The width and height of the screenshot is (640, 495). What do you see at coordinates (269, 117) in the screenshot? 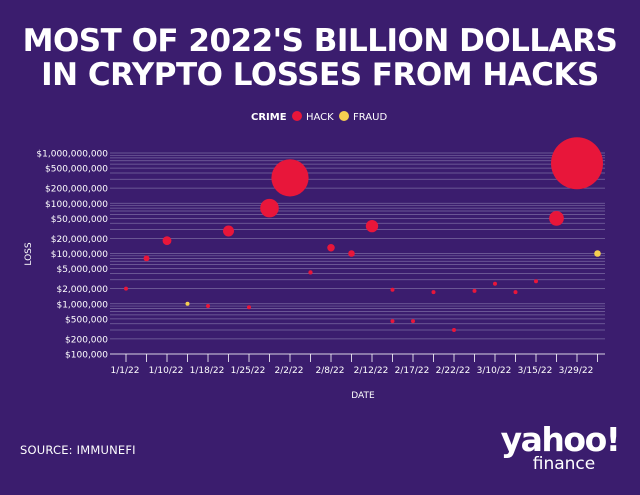
I see `legend-title: CRIME` at bounding box center [269, 117].